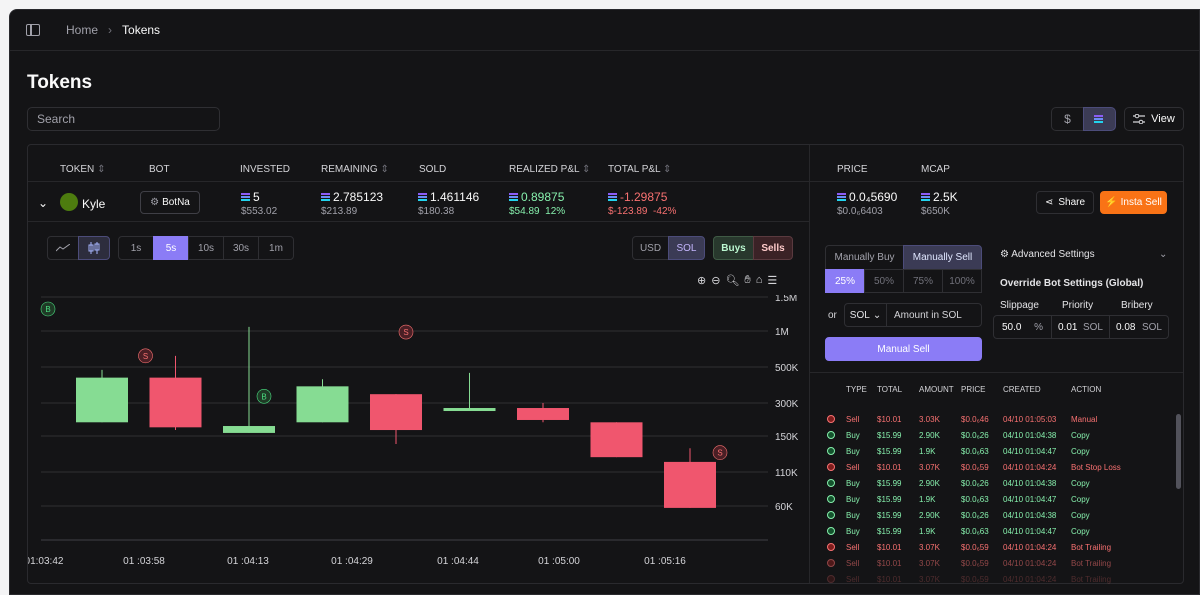 The height and width of the screenshot is (595, 1200). I want to click on gear-icon: ⚙, so click(155, 202).